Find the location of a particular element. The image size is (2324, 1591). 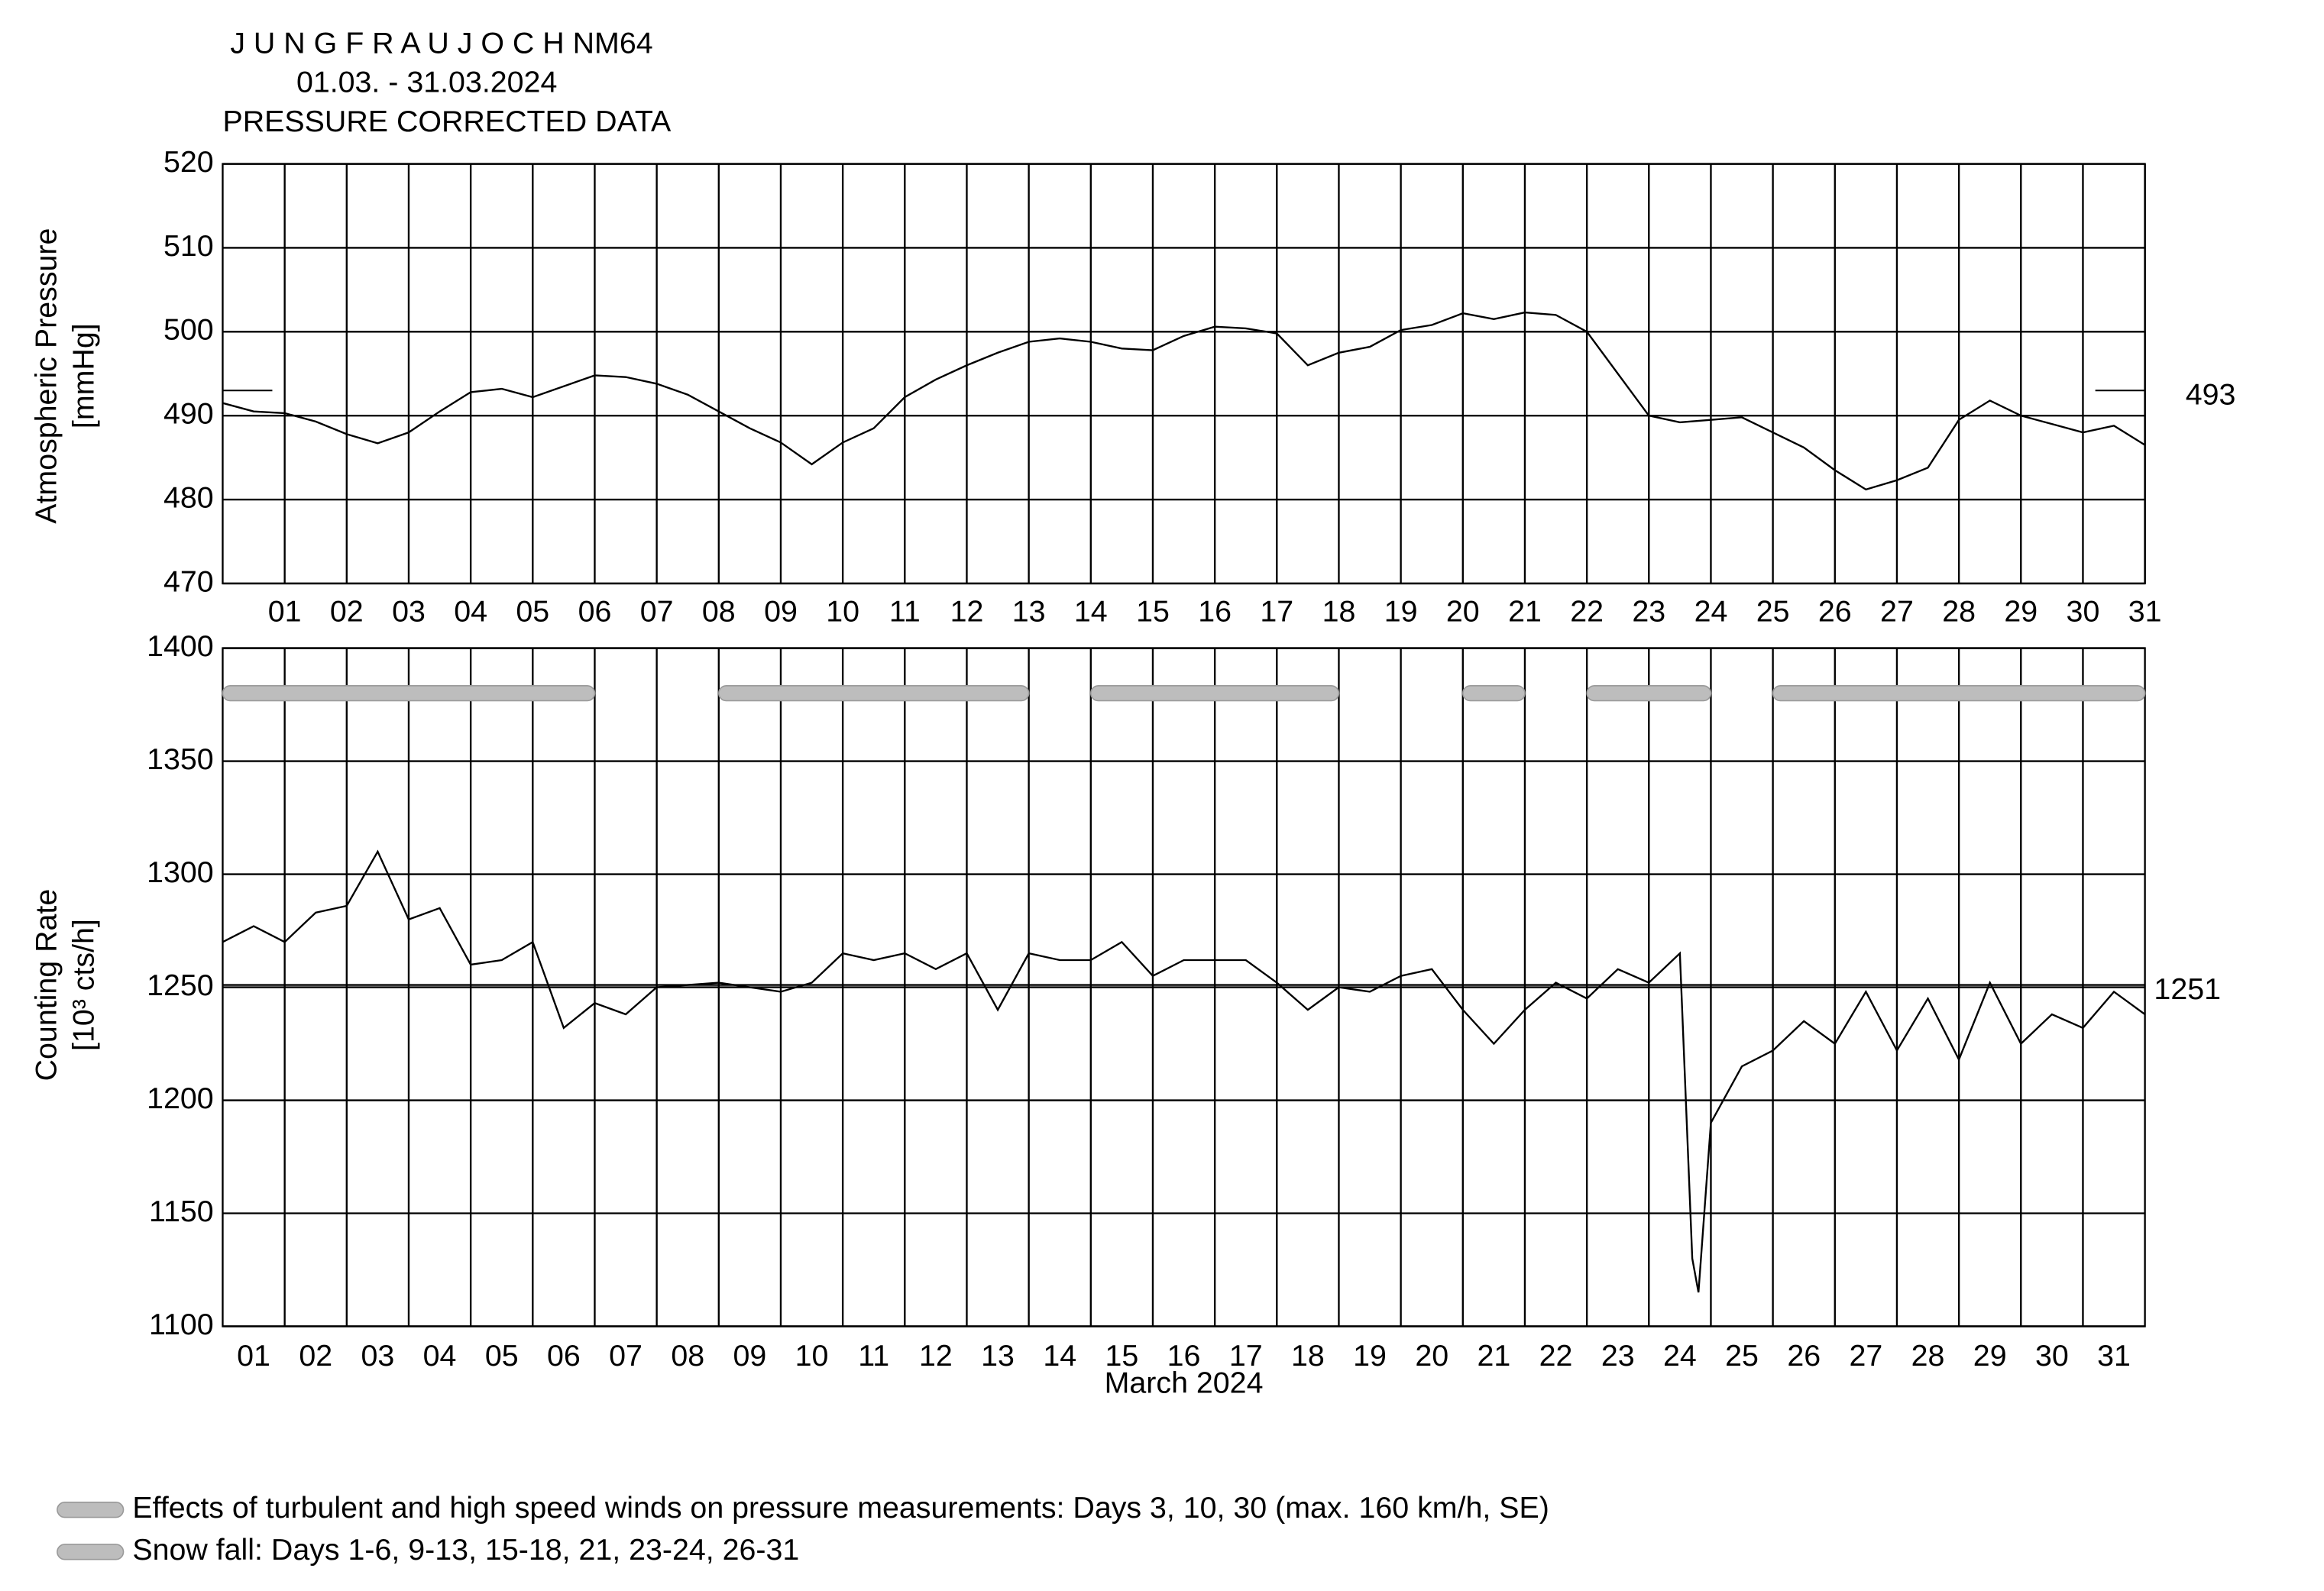

y-tick-label: 520 is located at coordinates (188, 162).